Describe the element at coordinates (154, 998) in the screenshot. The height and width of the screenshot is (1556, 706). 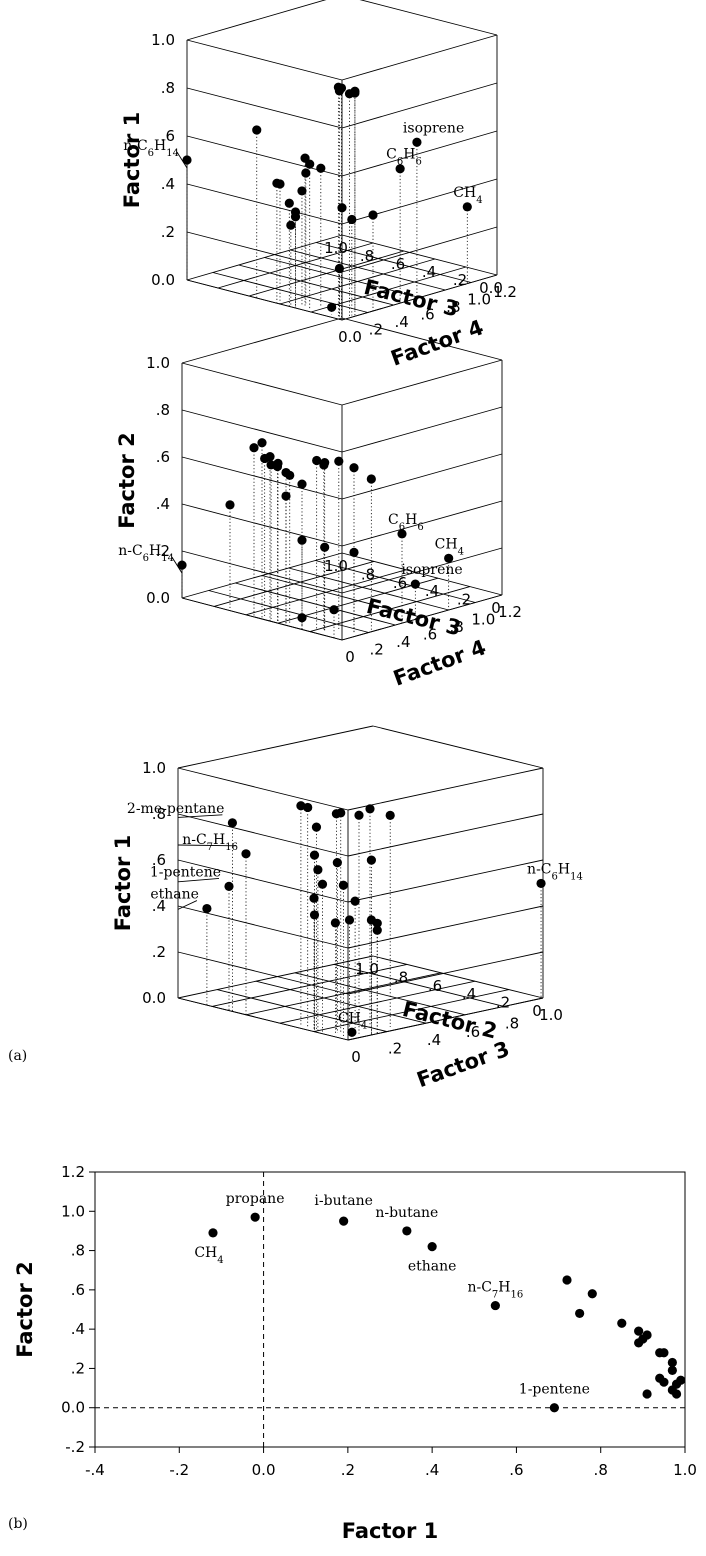
I see `z-tick-label: 0.0` at that location.